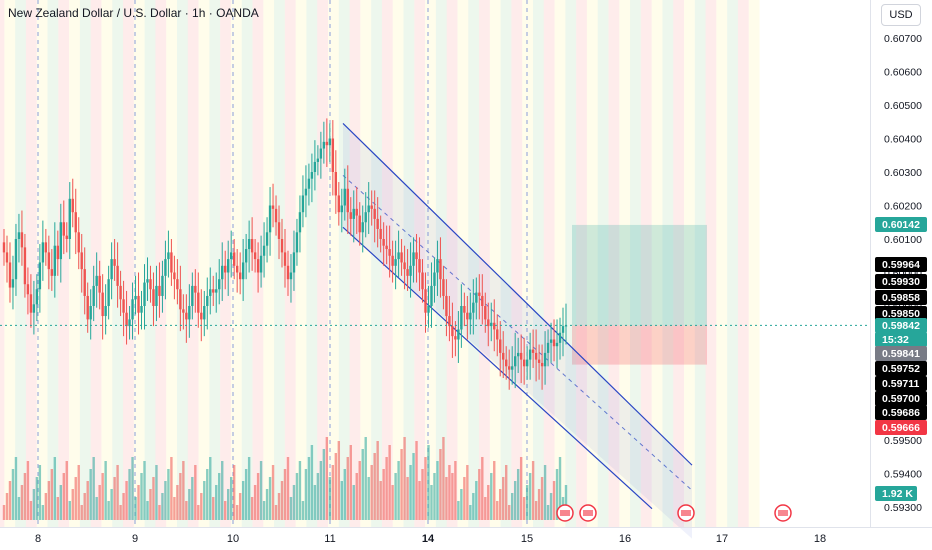 The width and height of the screenshot is (932, 550). I want to click on price-tick-label: 0.60600, so click(903, 73).